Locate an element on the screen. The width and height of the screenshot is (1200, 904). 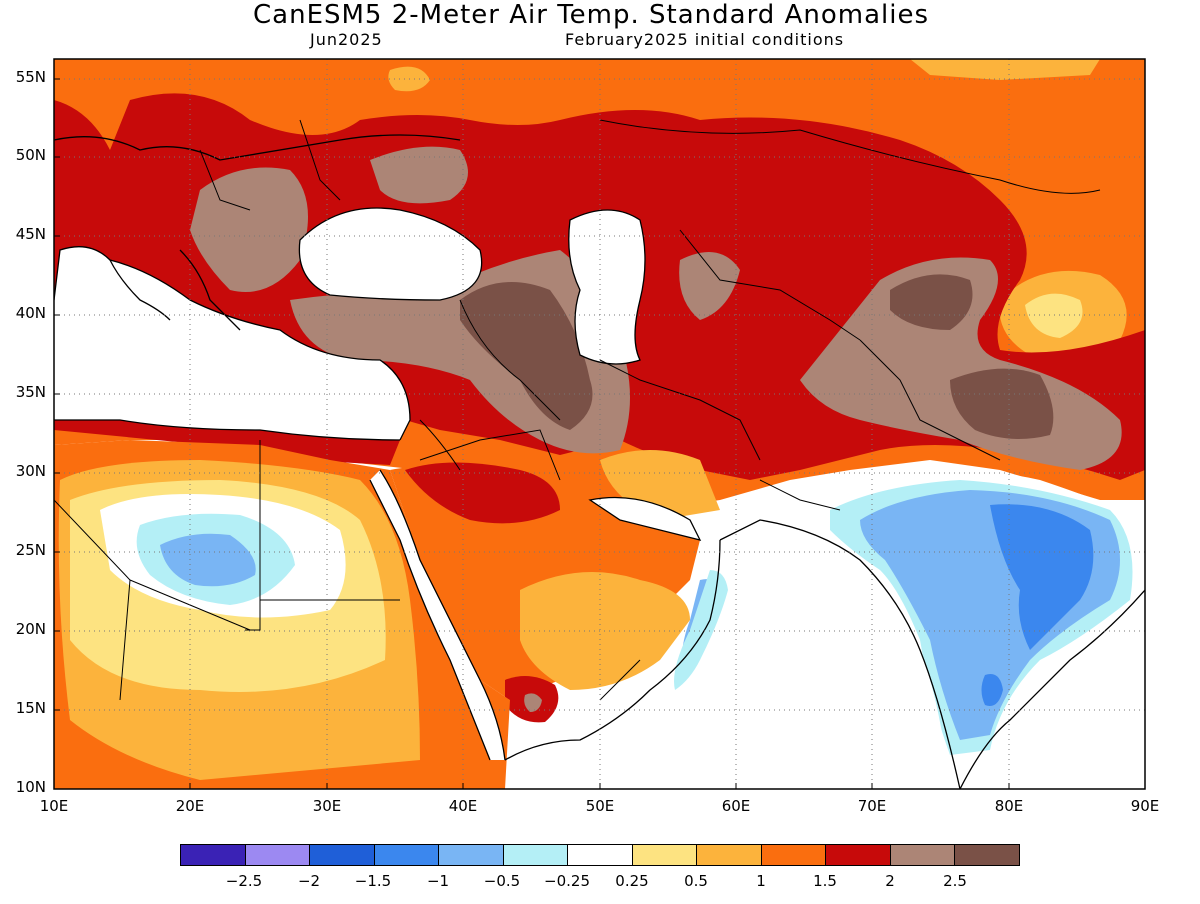
lat-label-55n: 55N is located at coordinates (30, 77).